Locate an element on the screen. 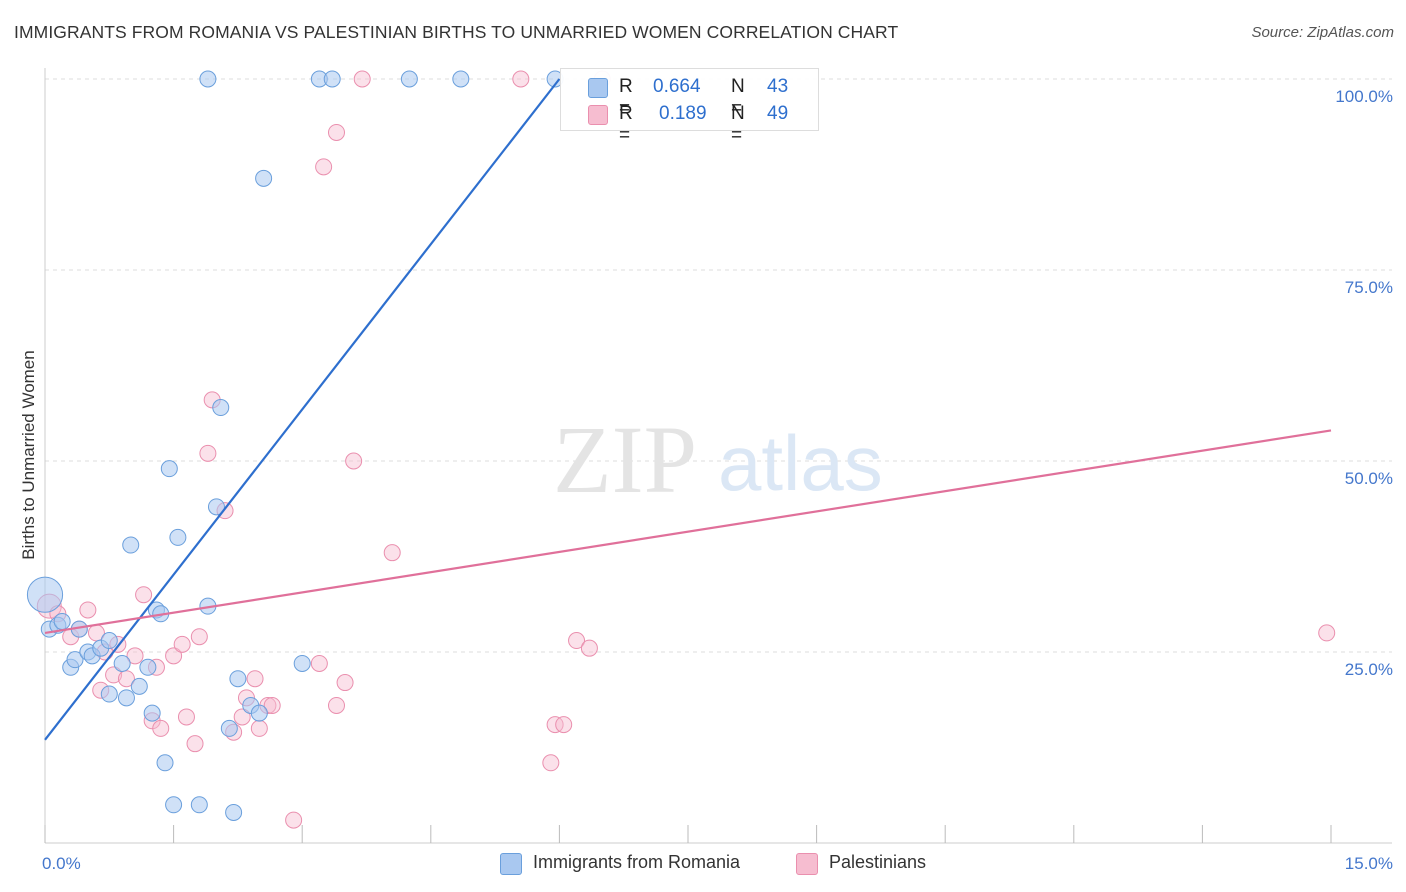 The image size is (1406, 892). watermark-zip: ZIP is located at coordinates (625, 459).